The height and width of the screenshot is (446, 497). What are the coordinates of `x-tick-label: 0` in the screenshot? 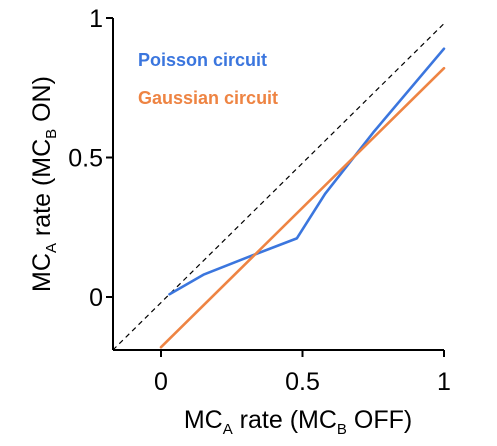 It's located at (161, 382).